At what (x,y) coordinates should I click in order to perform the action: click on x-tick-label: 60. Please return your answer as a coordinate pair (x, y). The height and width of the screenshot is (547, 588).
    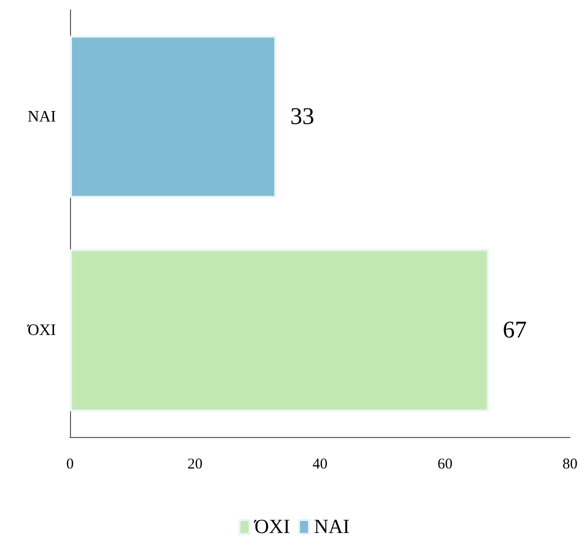
    Looking at the image, I should click on (445, 464).